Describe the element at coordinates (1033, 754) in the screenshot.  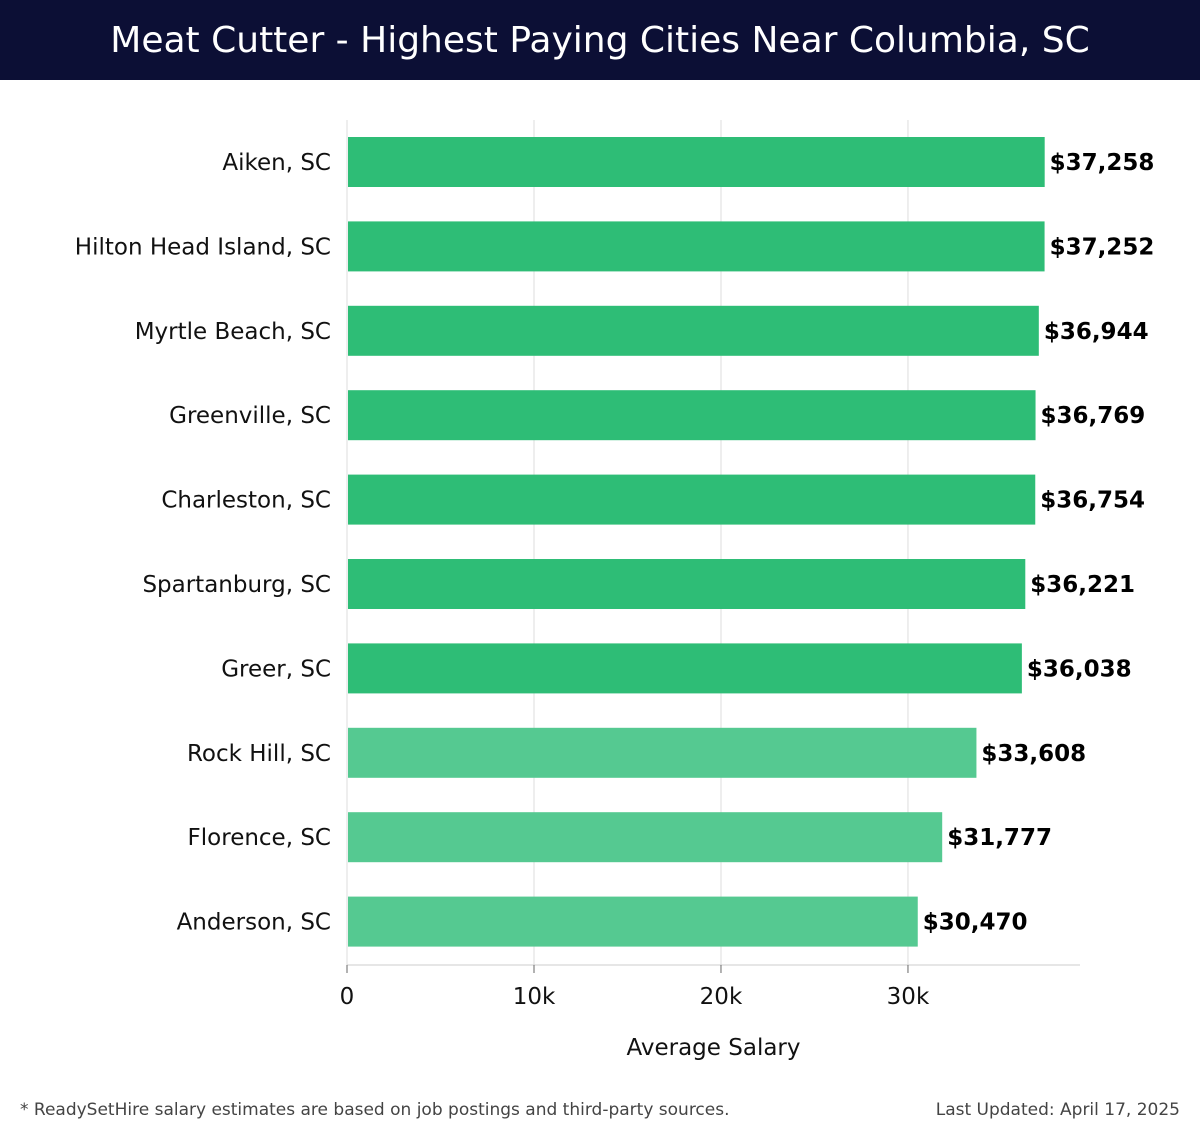
I see `value-label: $33,608` at that location.